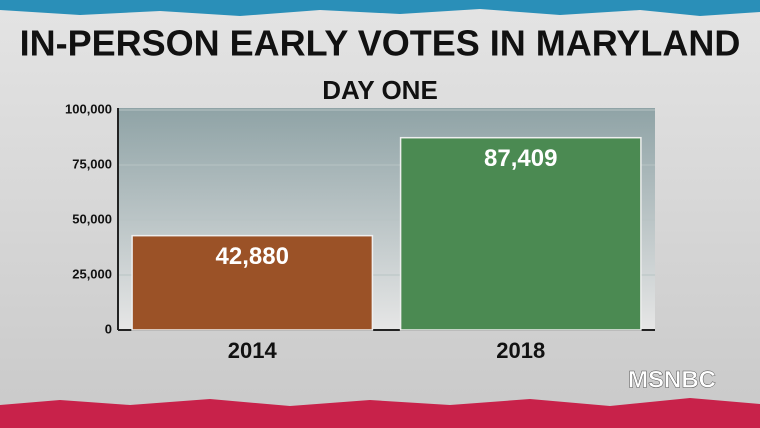 The height and width of the screenshot is (428, 760). What do you see at coordinates (380, 43) in the screenshot?
I see `chart-title: IN-PERSON EARLY VOTES IN MARYLAND` at bounding box center [380, 43].